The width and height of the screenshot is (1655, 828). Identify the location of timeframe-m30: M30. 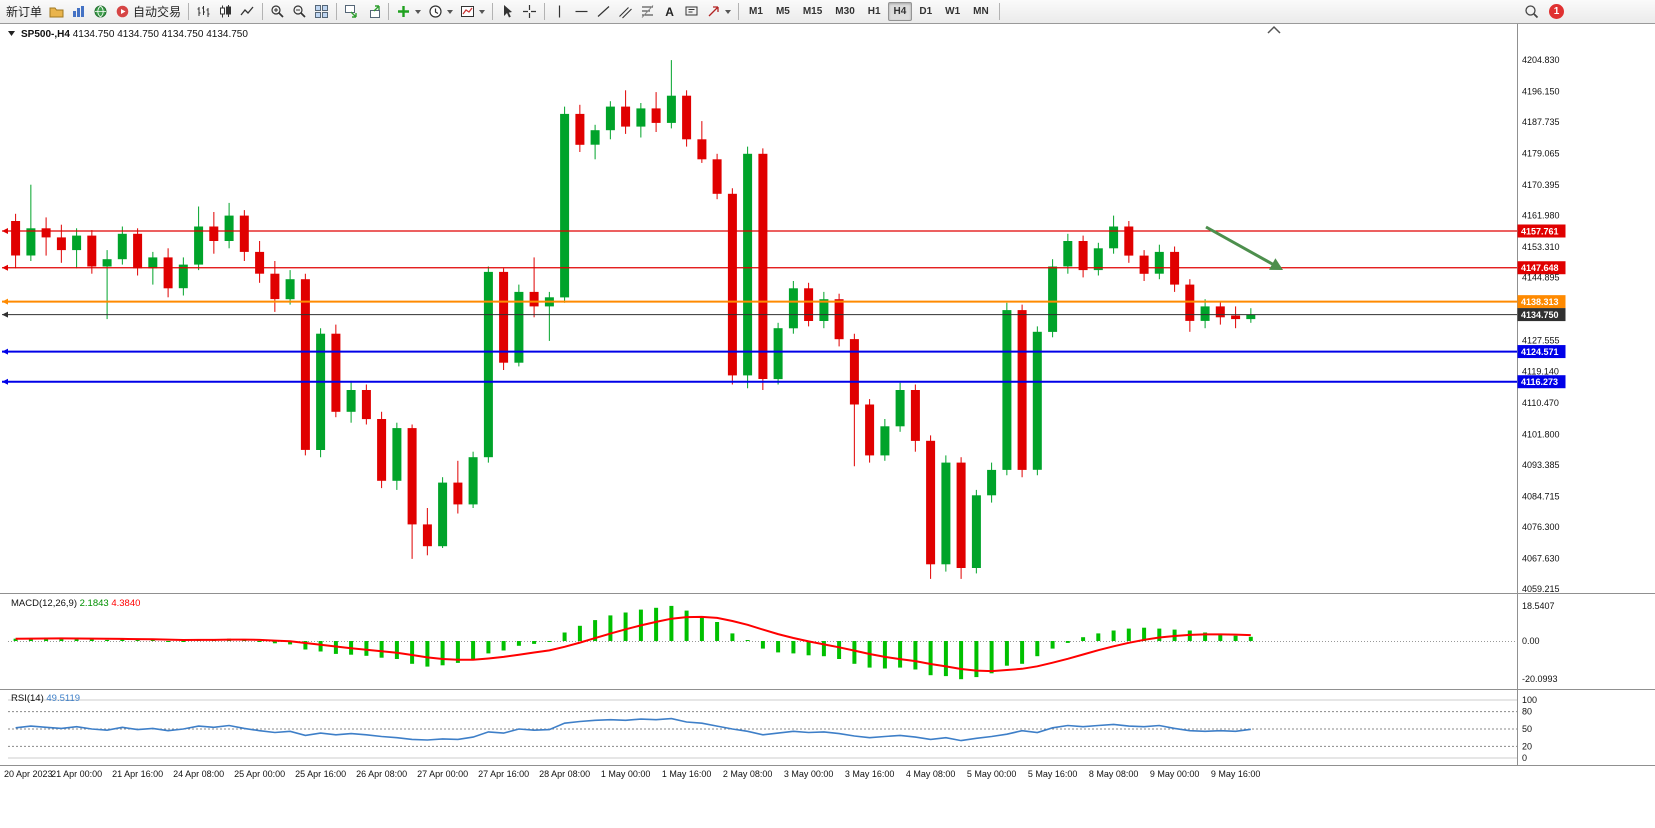
(845, 11).